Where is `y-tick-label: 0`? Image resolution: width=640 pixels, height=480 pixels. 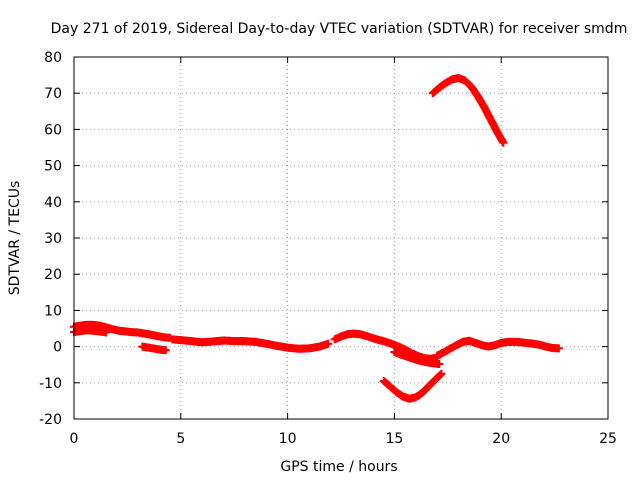
y-tick-label: 0 is located at coordinates (57, 348).